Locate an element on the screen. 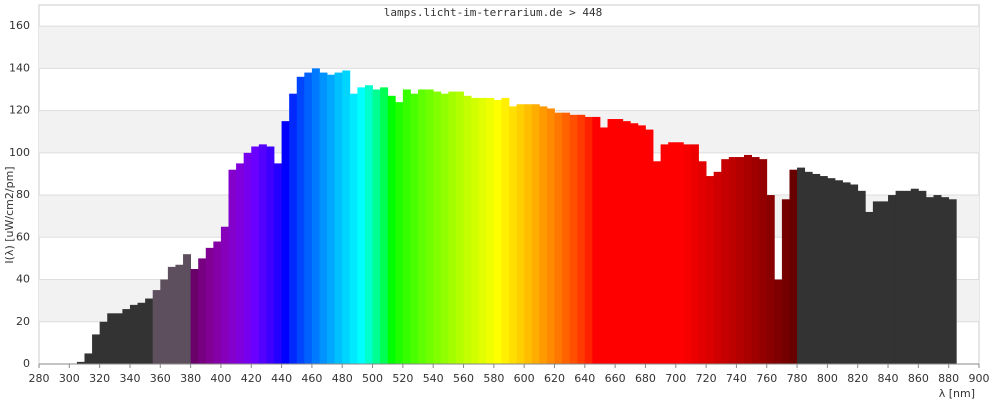 The height and width of the screenshot is (400, 1000). grid-band is located at coordinates (509, 47).